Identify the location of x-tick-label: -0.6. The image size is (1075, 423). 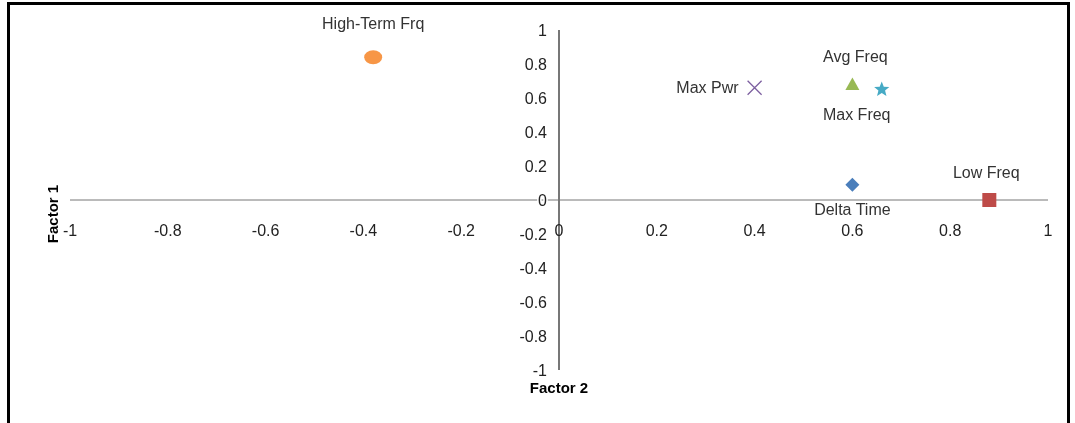
(265, 230).